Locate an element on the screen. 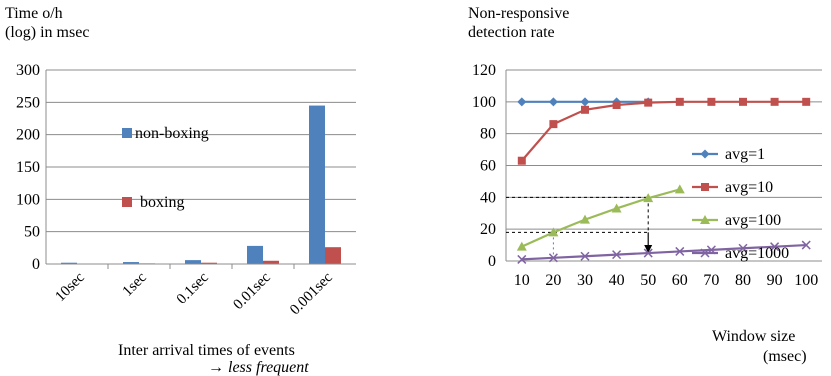 Image resolution: width=831 pixels, height=376 pixels. point-avg=1000-100 is located at coordinates (806, 245).